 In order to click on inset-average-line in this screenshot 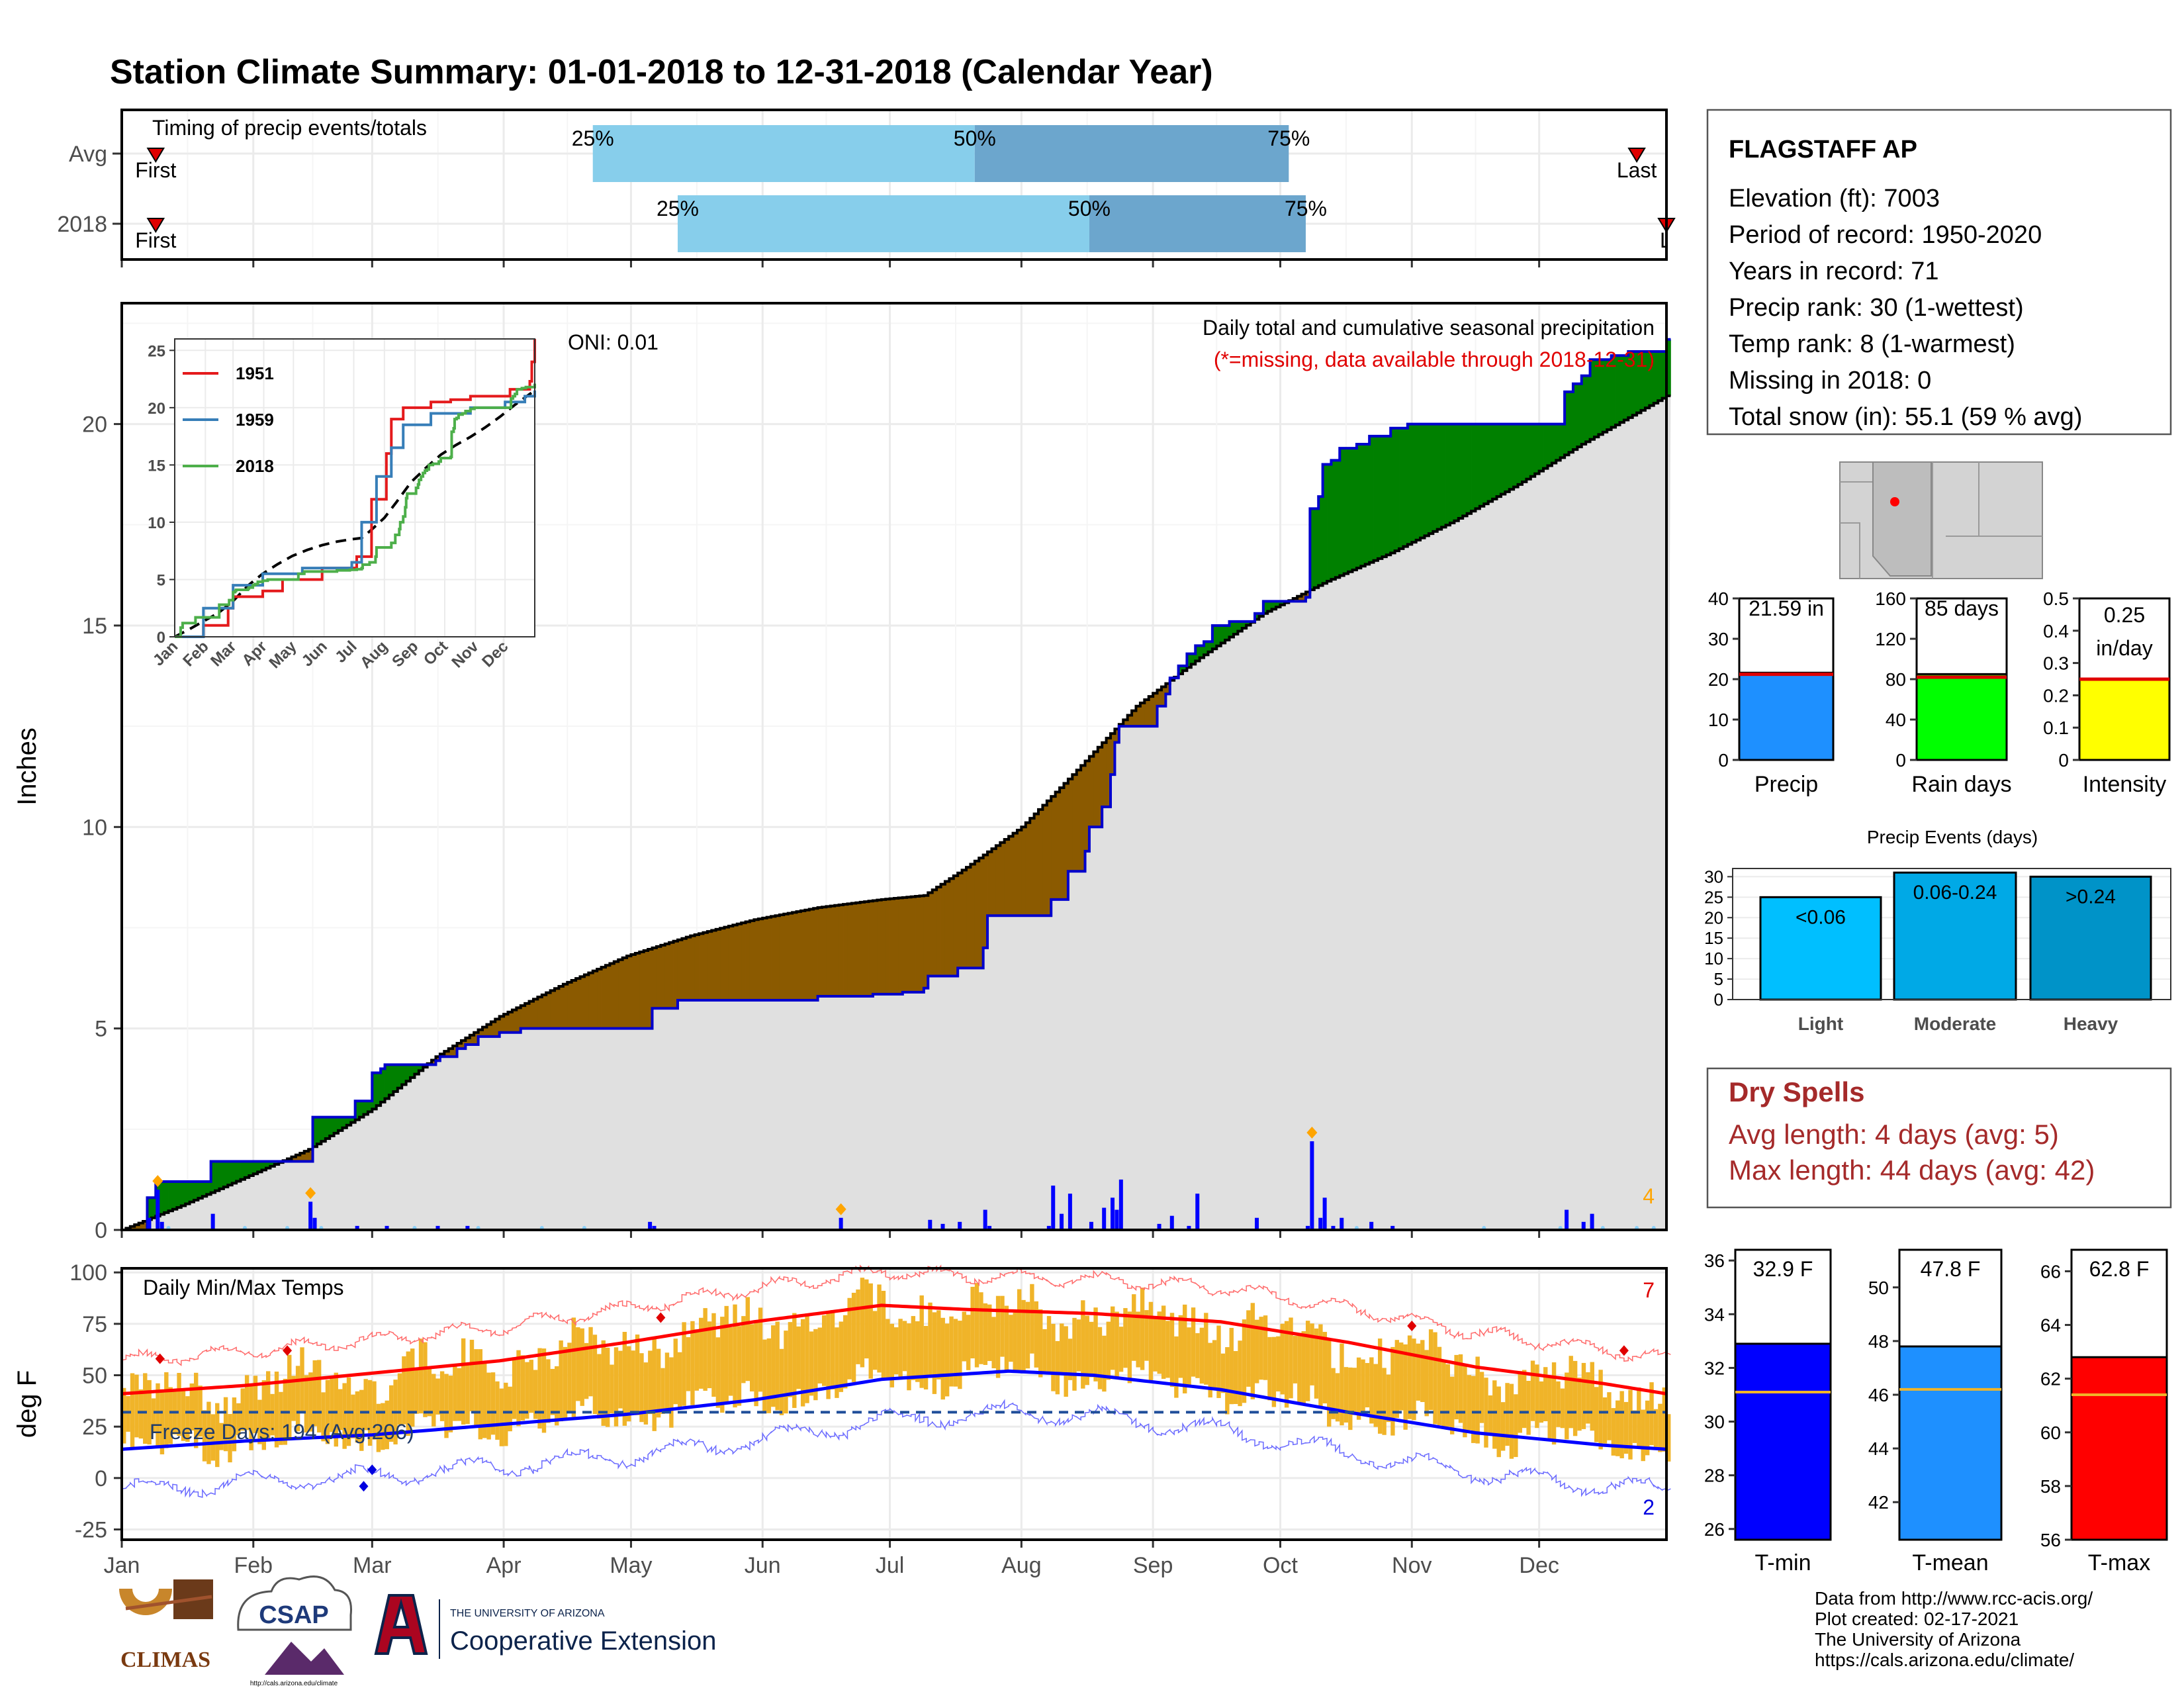, I will do `click(355, 513)`.